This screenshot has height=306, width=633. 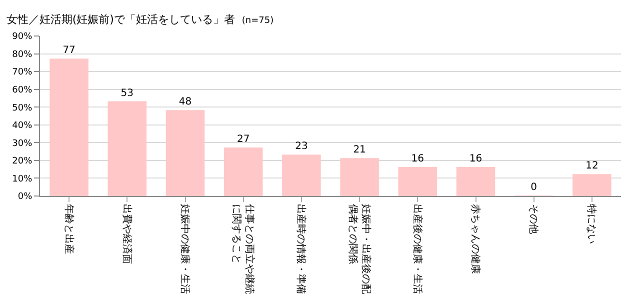 I want to click on chart-subtitle: (n=75), so click(x=258, y=21).